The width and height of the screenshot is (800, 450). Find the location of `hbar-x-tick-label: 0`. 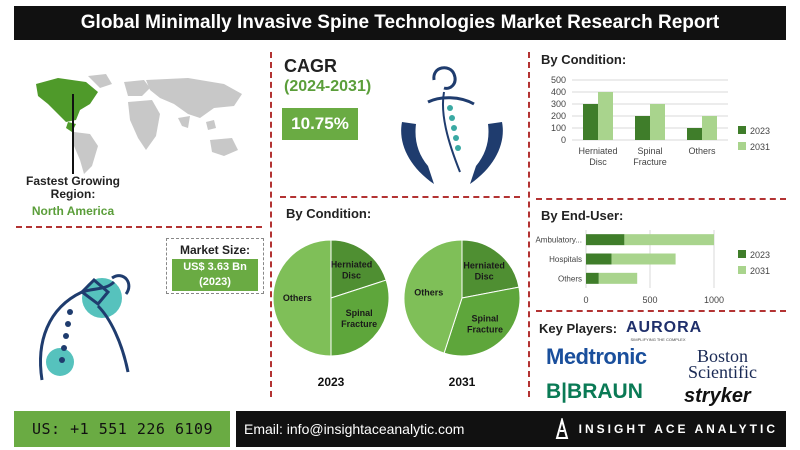

hbar-x-tick-label: 0 is located at coordinates (585, 300).